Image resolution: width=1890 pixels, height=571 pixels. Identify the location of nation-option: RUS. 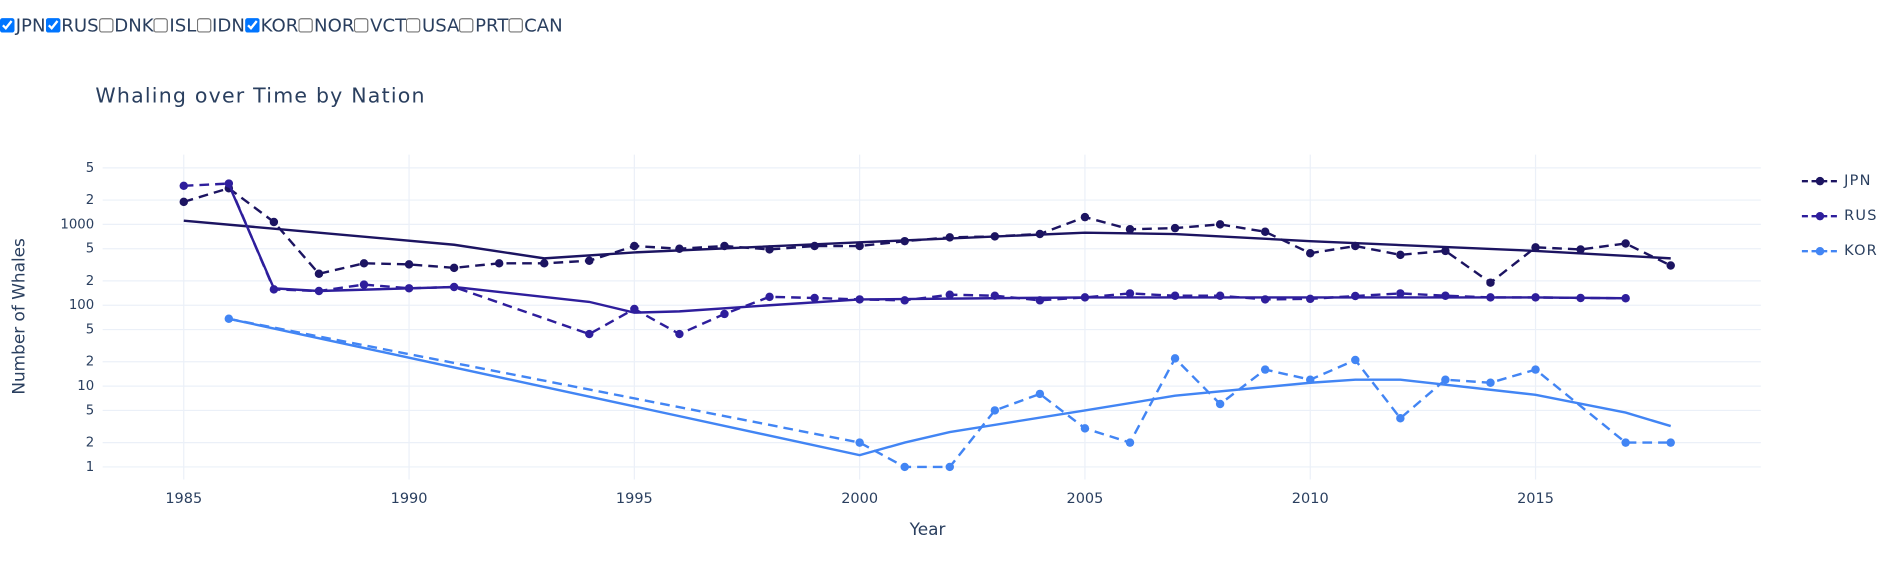
(72, 25).